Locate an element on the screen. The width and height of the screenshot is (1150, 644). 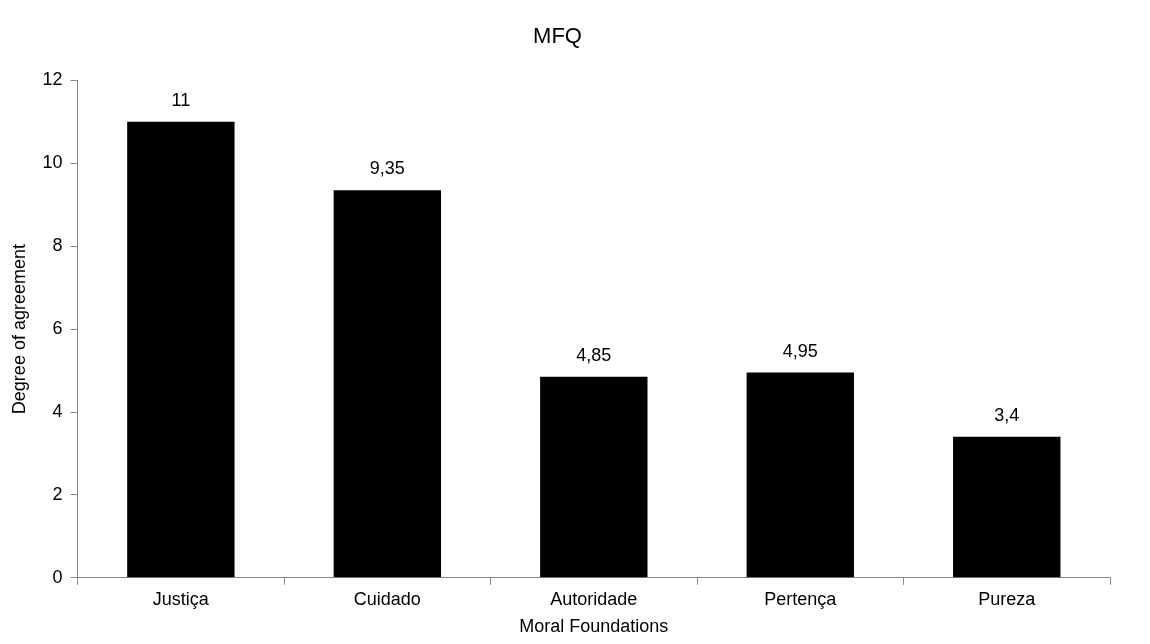
y-tick-label: 2 is located at coordinates (57, 493).